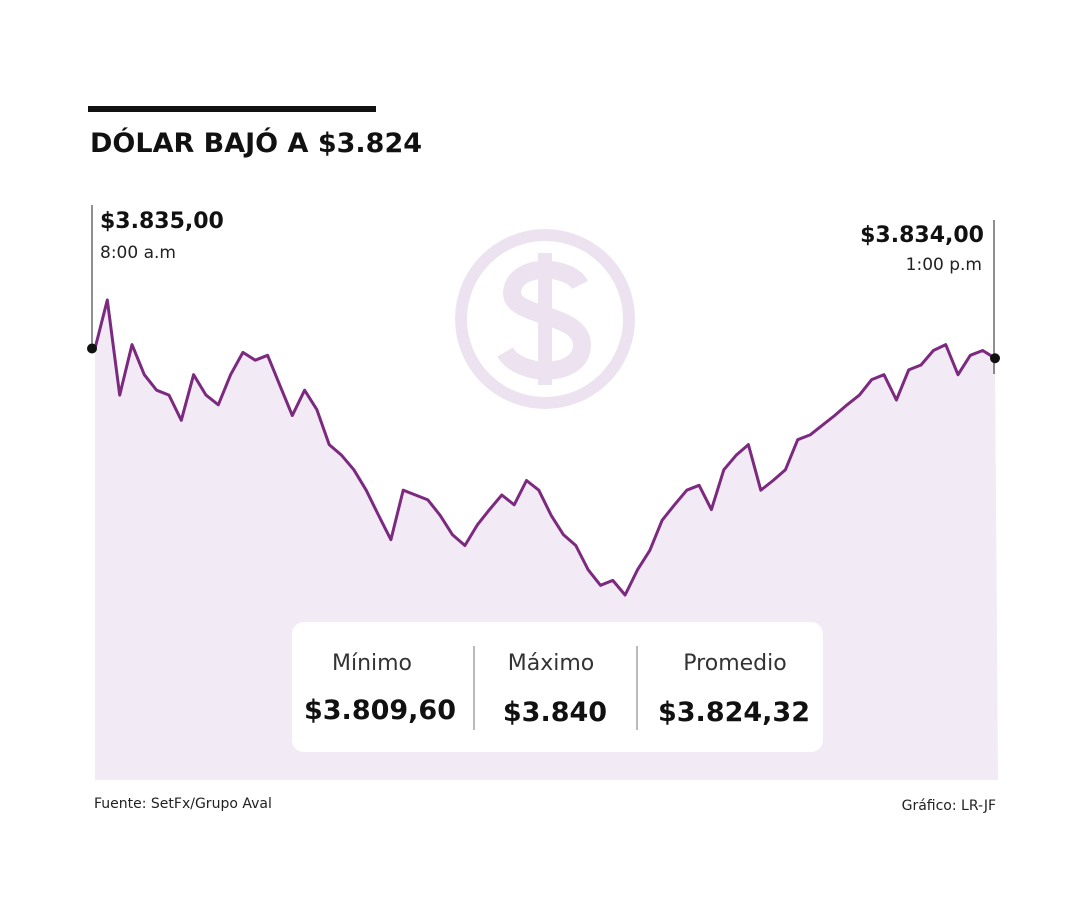 Image resolution: width=1080 pixels, height=900 pixels. I want to click on dollar-icon, so click(545, 319).